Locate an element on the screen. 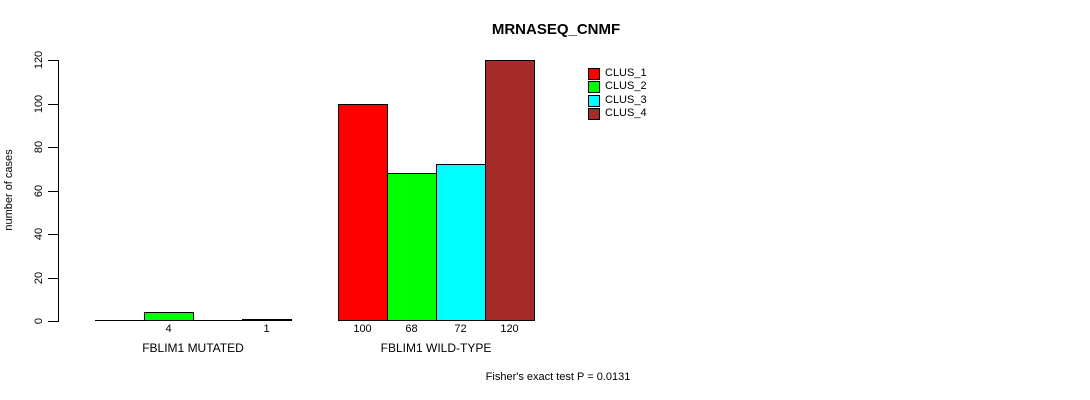 The height and width of the screenshot is (400, 1090). legend-item-clus_2: CLUS_2 is located at coordinates (617, 86).